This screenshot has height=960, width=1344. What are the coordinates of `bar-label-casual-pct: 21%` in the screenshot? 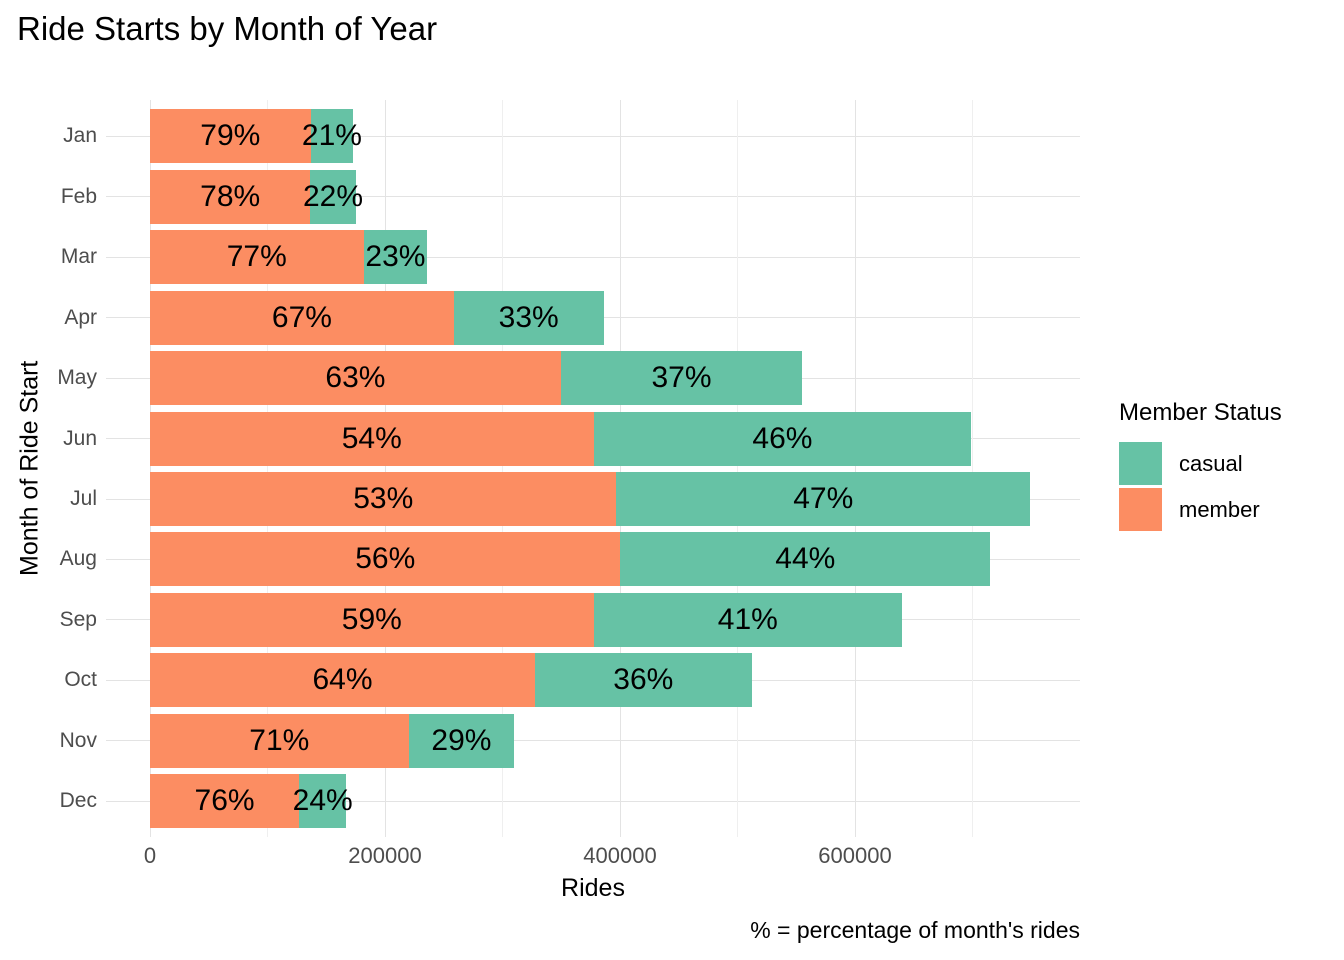 It's located at (331, 136).